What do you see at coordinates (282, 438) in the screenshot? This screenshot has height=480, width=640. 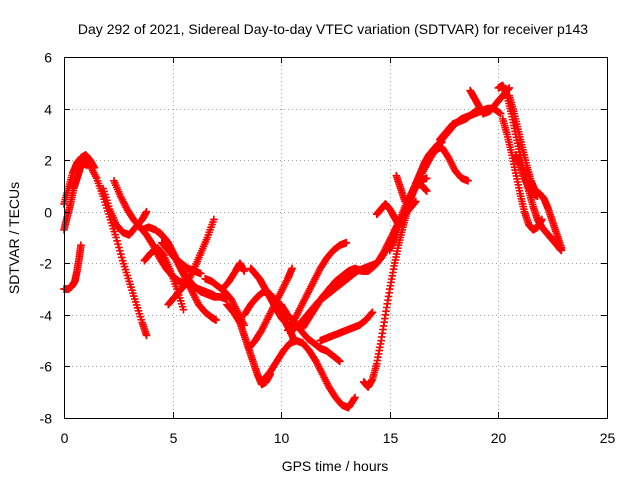 I see `x-tick-label: 10` at bounding box center [282, 438].